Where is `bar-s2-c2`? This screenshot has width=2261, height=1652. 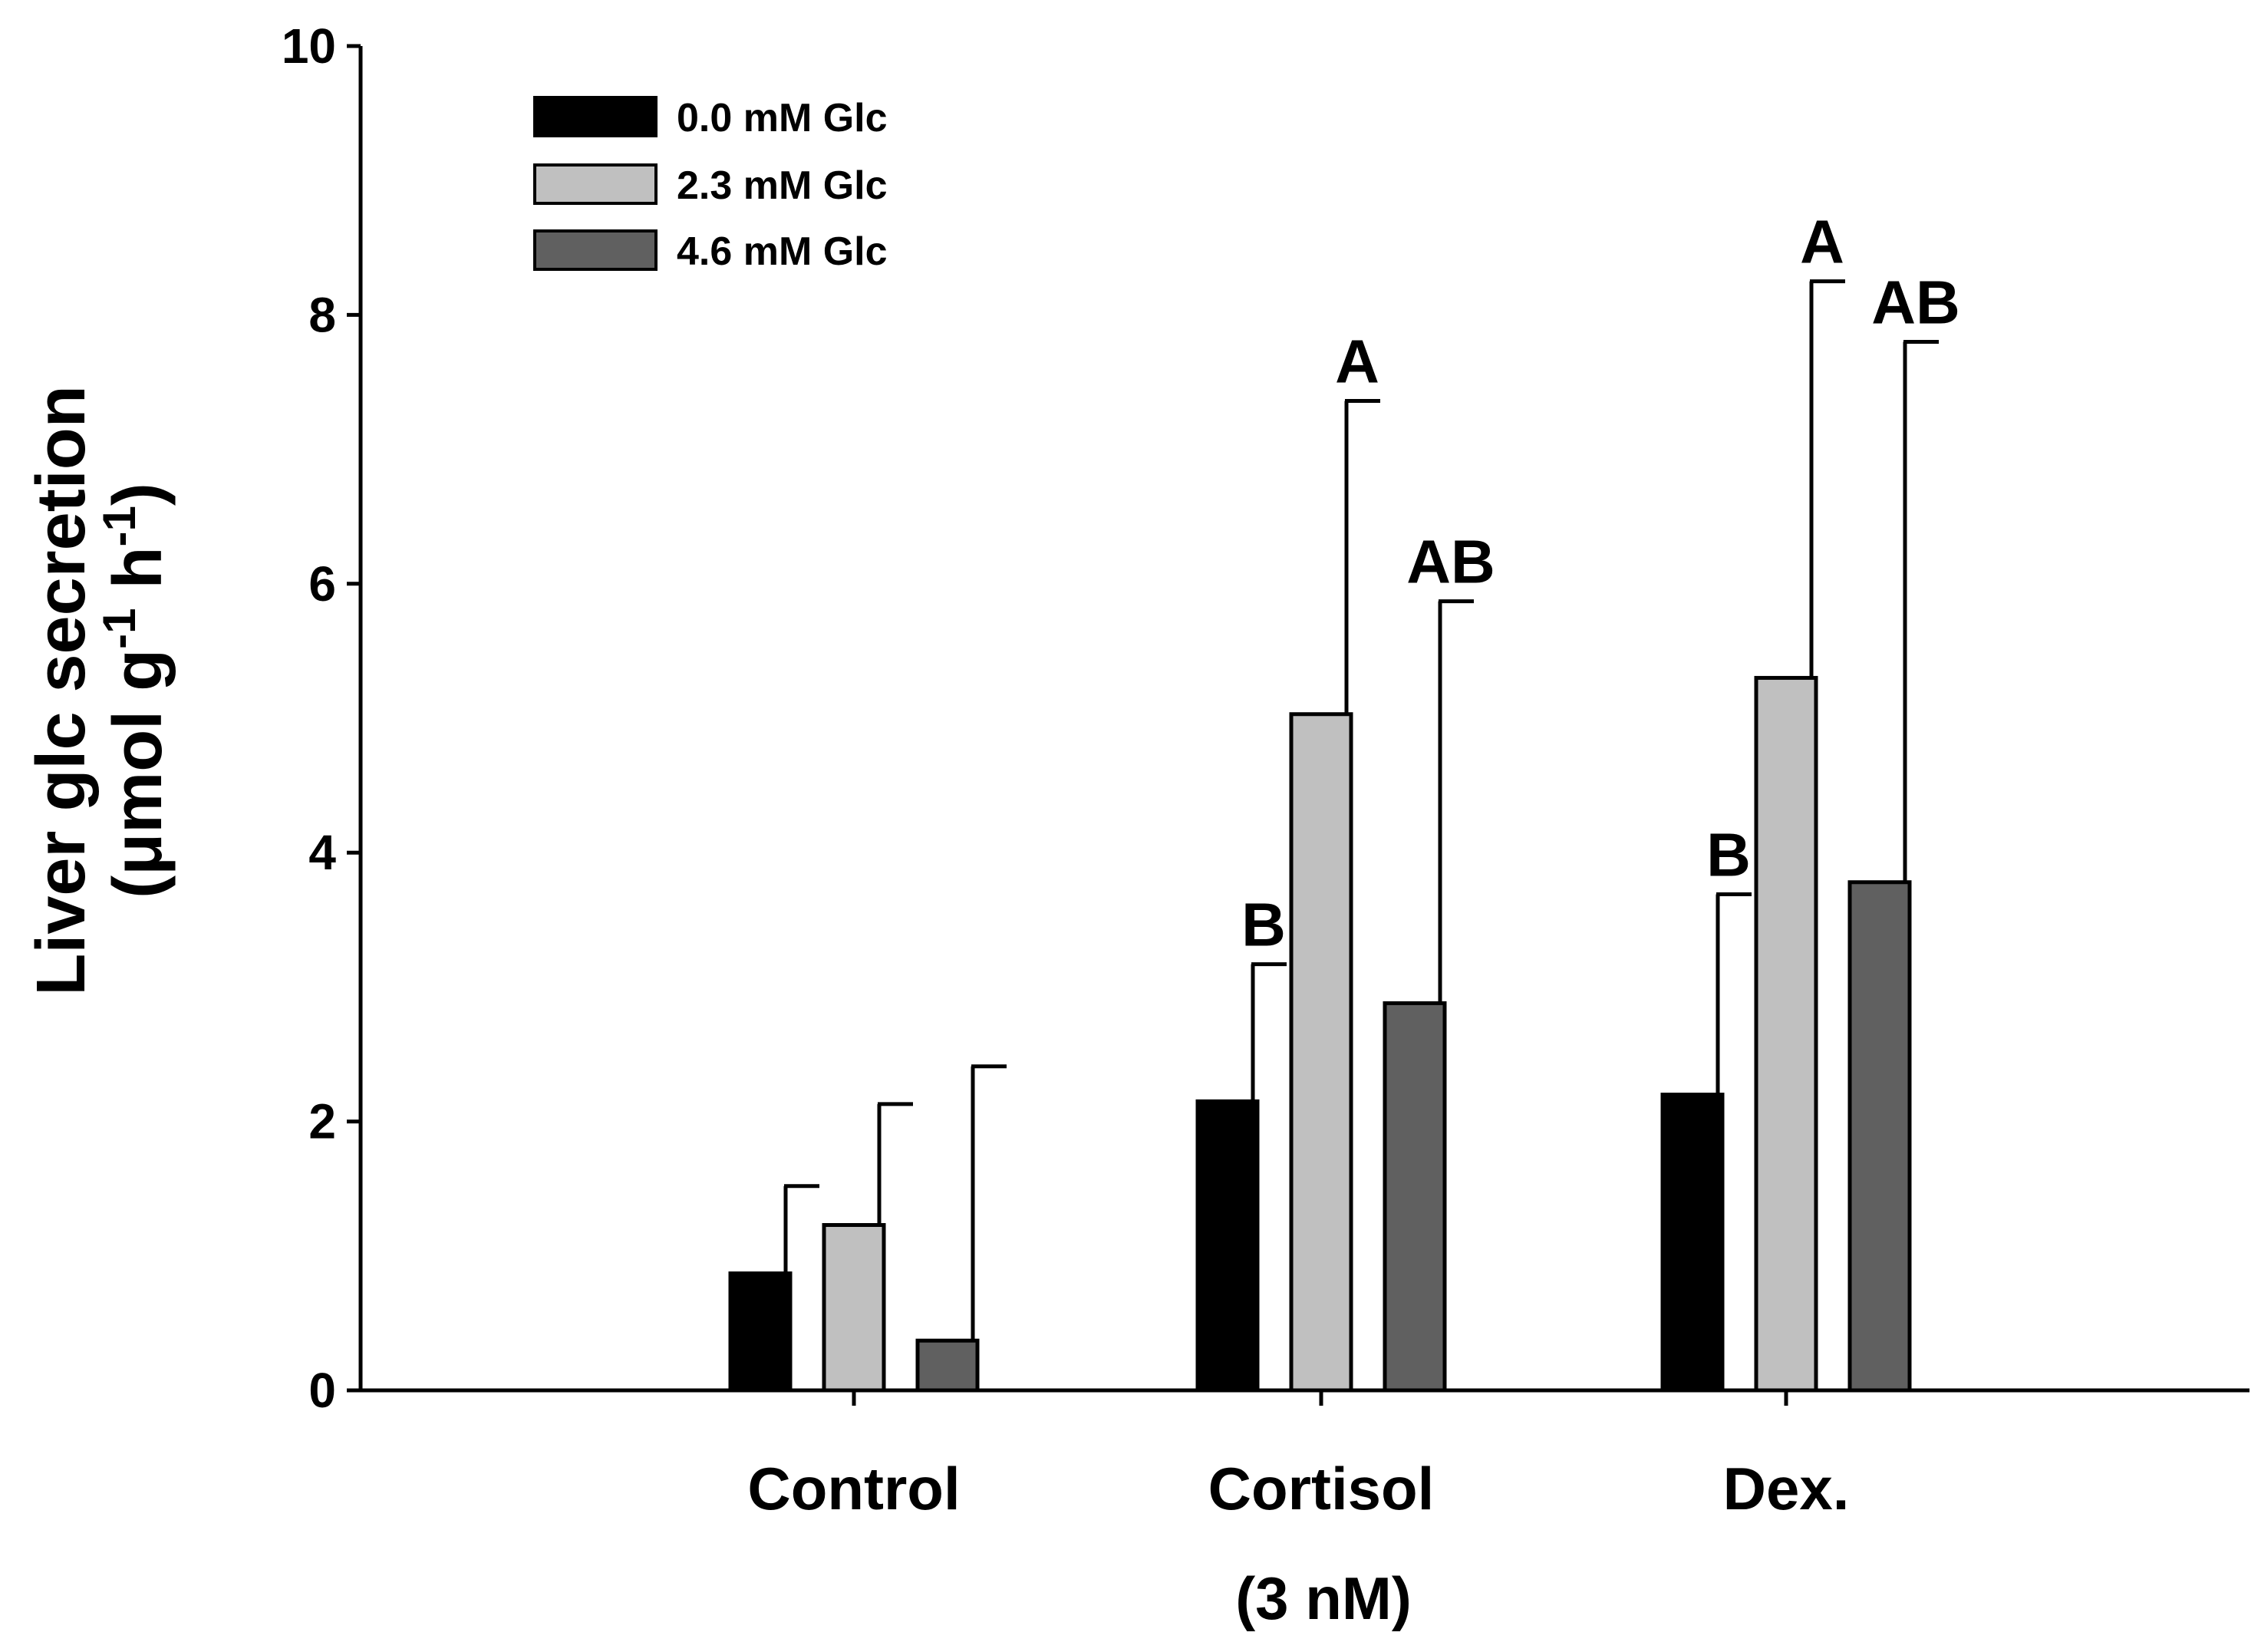
bar-s2-c2 is located at coordinates (1321, 1052).